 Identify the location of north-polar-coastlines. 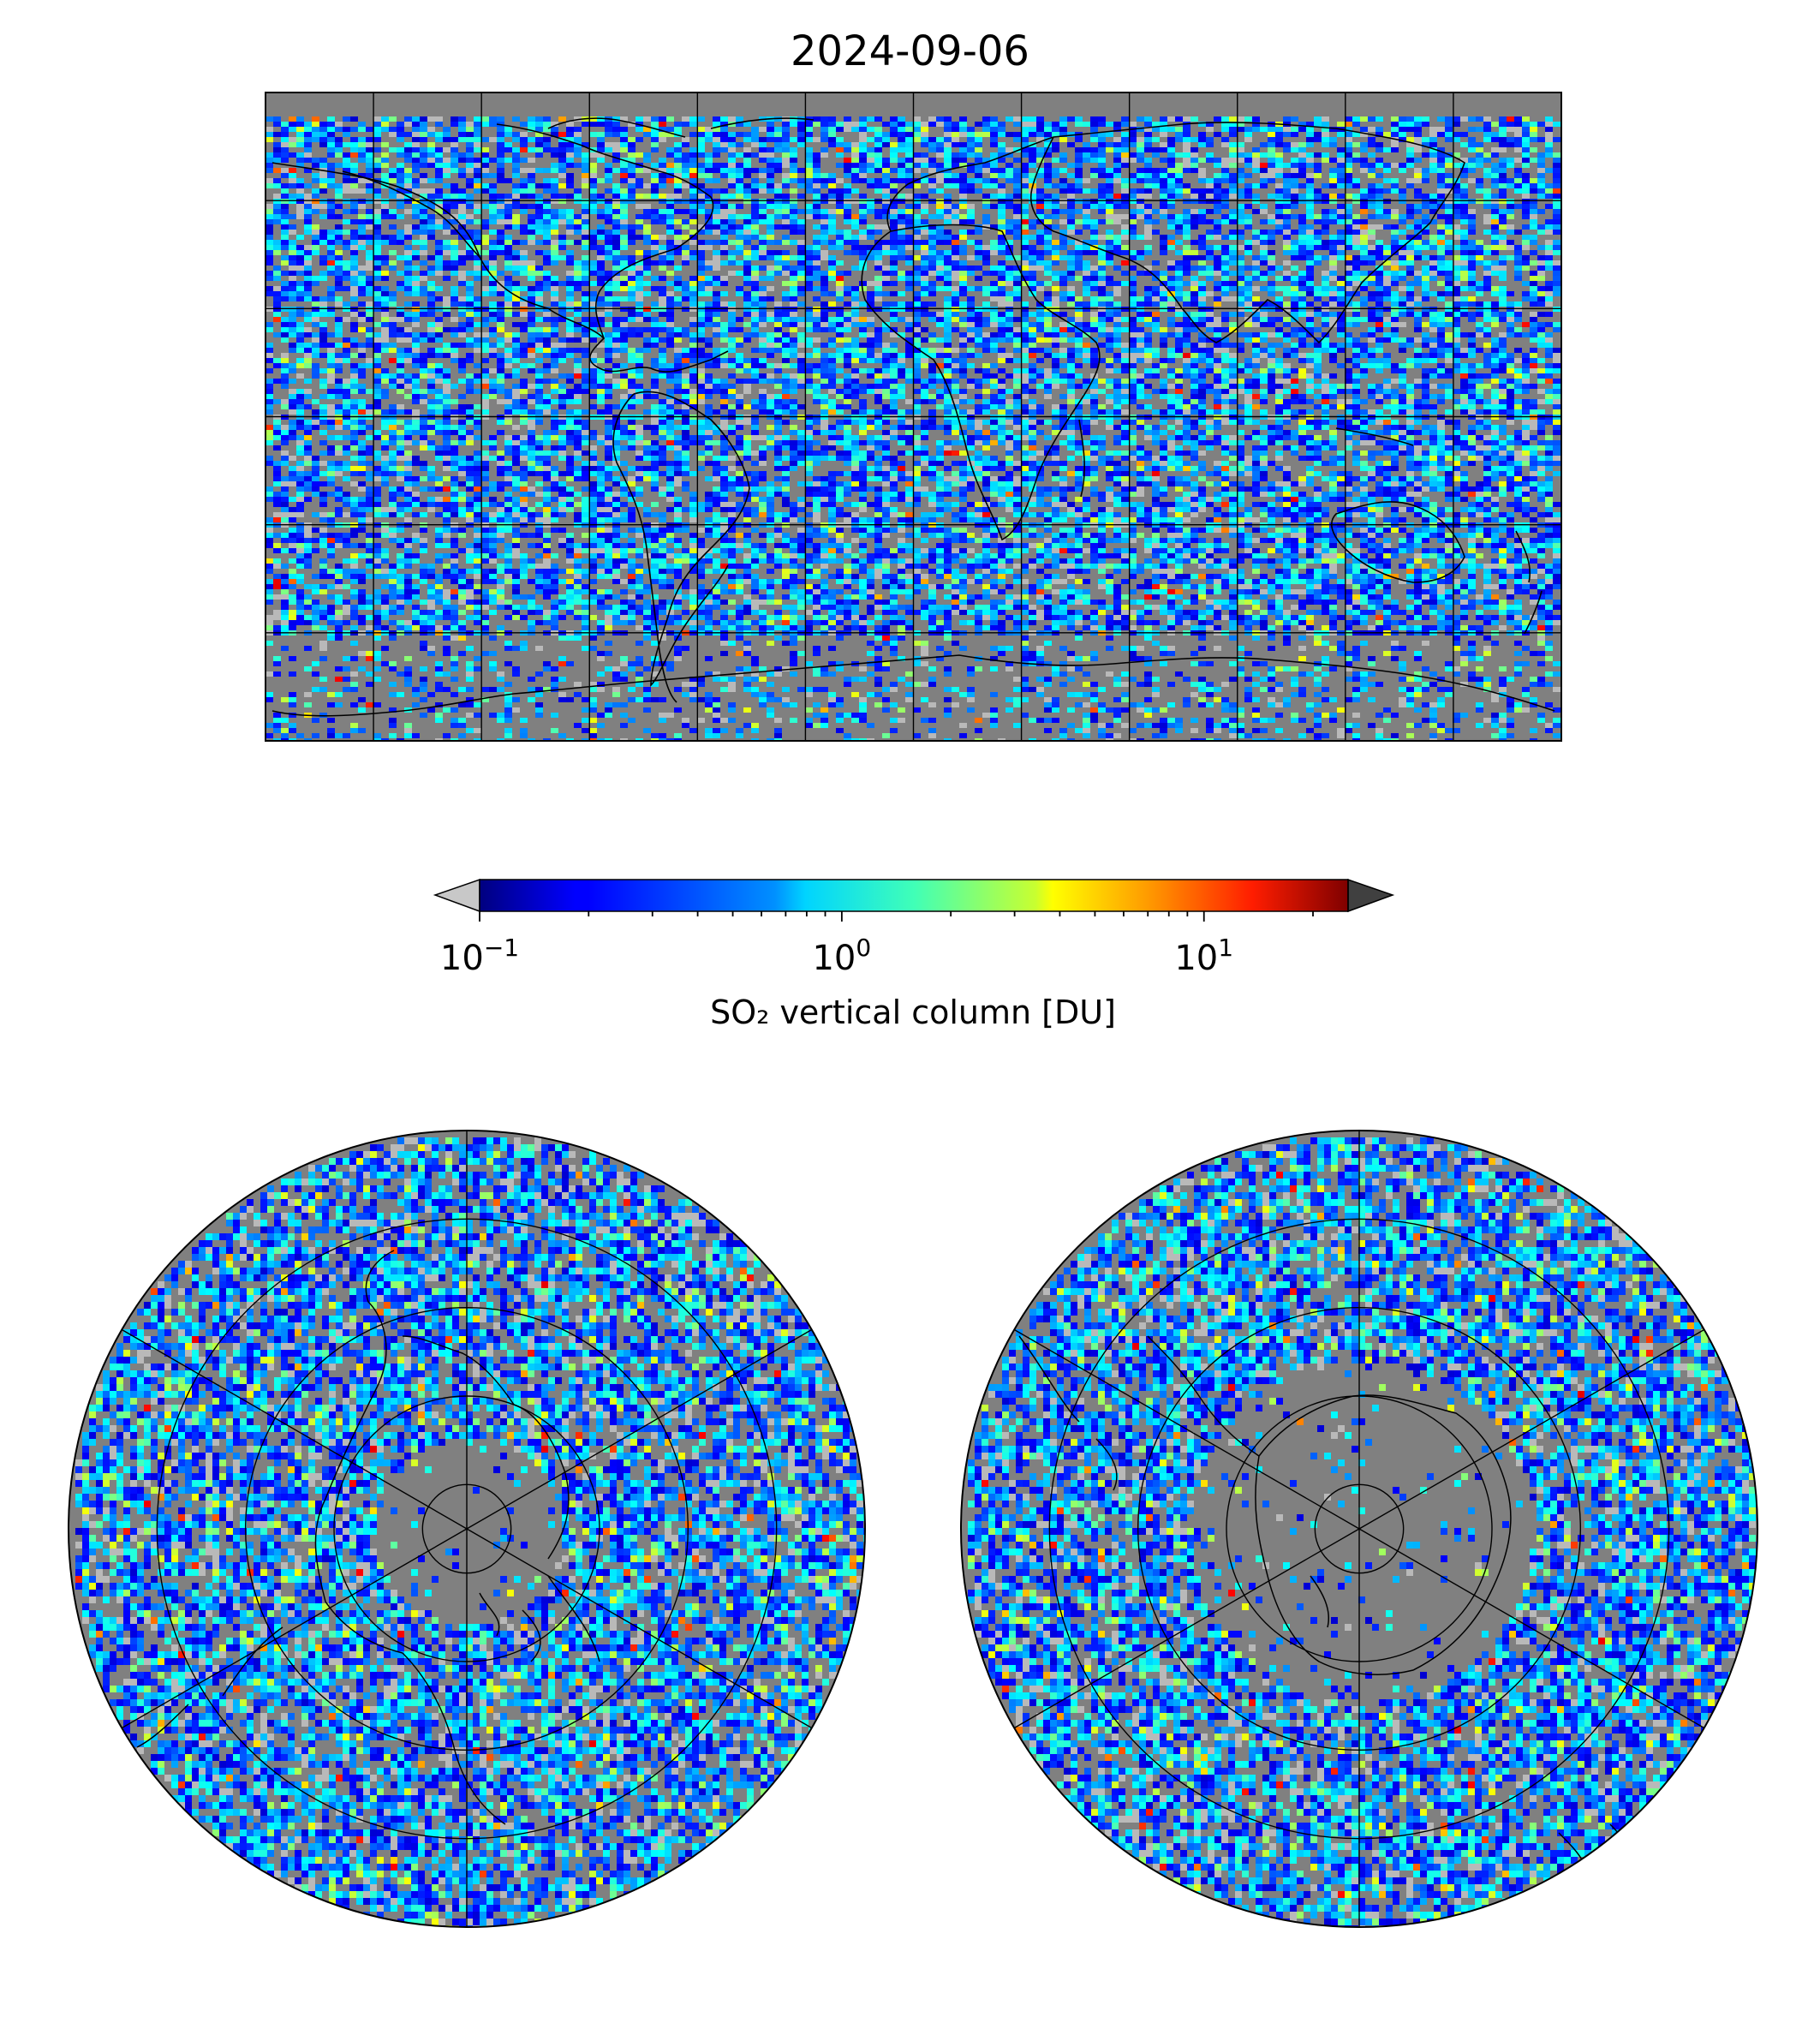
(368, 1537).